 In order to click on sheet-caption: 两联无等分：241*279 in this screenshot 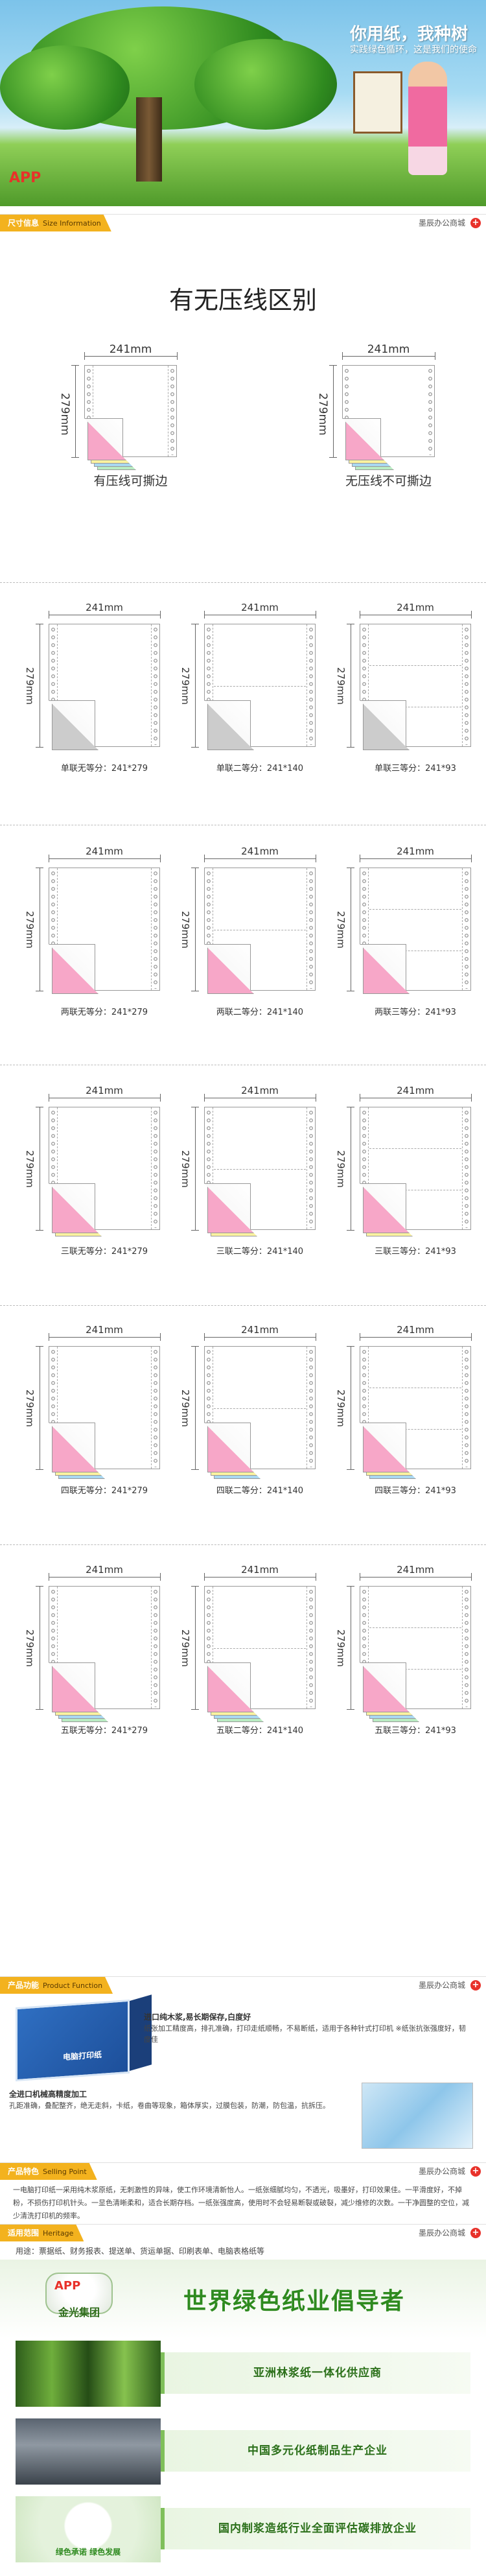, I will do `click(104, 1013)`.